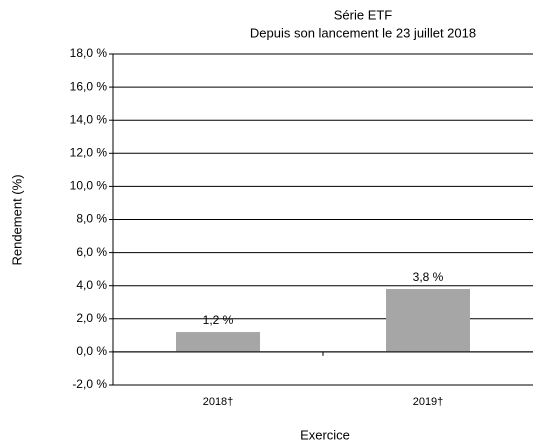 This screenshot has height=445, width=534. I want to click on value-label: 1,2 %, so click(218, 320).